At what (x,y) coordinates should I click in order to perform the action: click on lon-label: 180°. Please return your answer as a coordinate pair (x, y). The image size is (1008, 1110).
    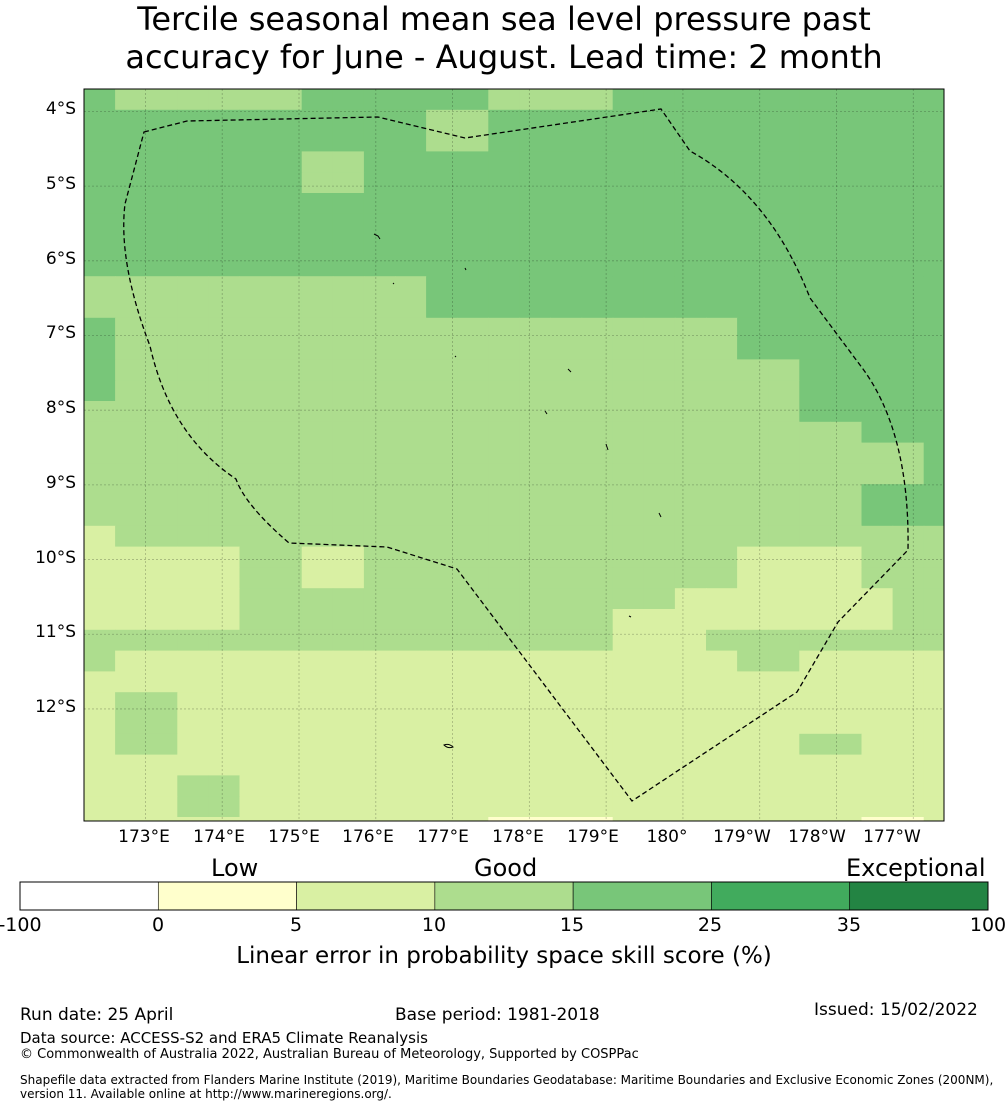
    Looking at the image, I should click on (667, 837).